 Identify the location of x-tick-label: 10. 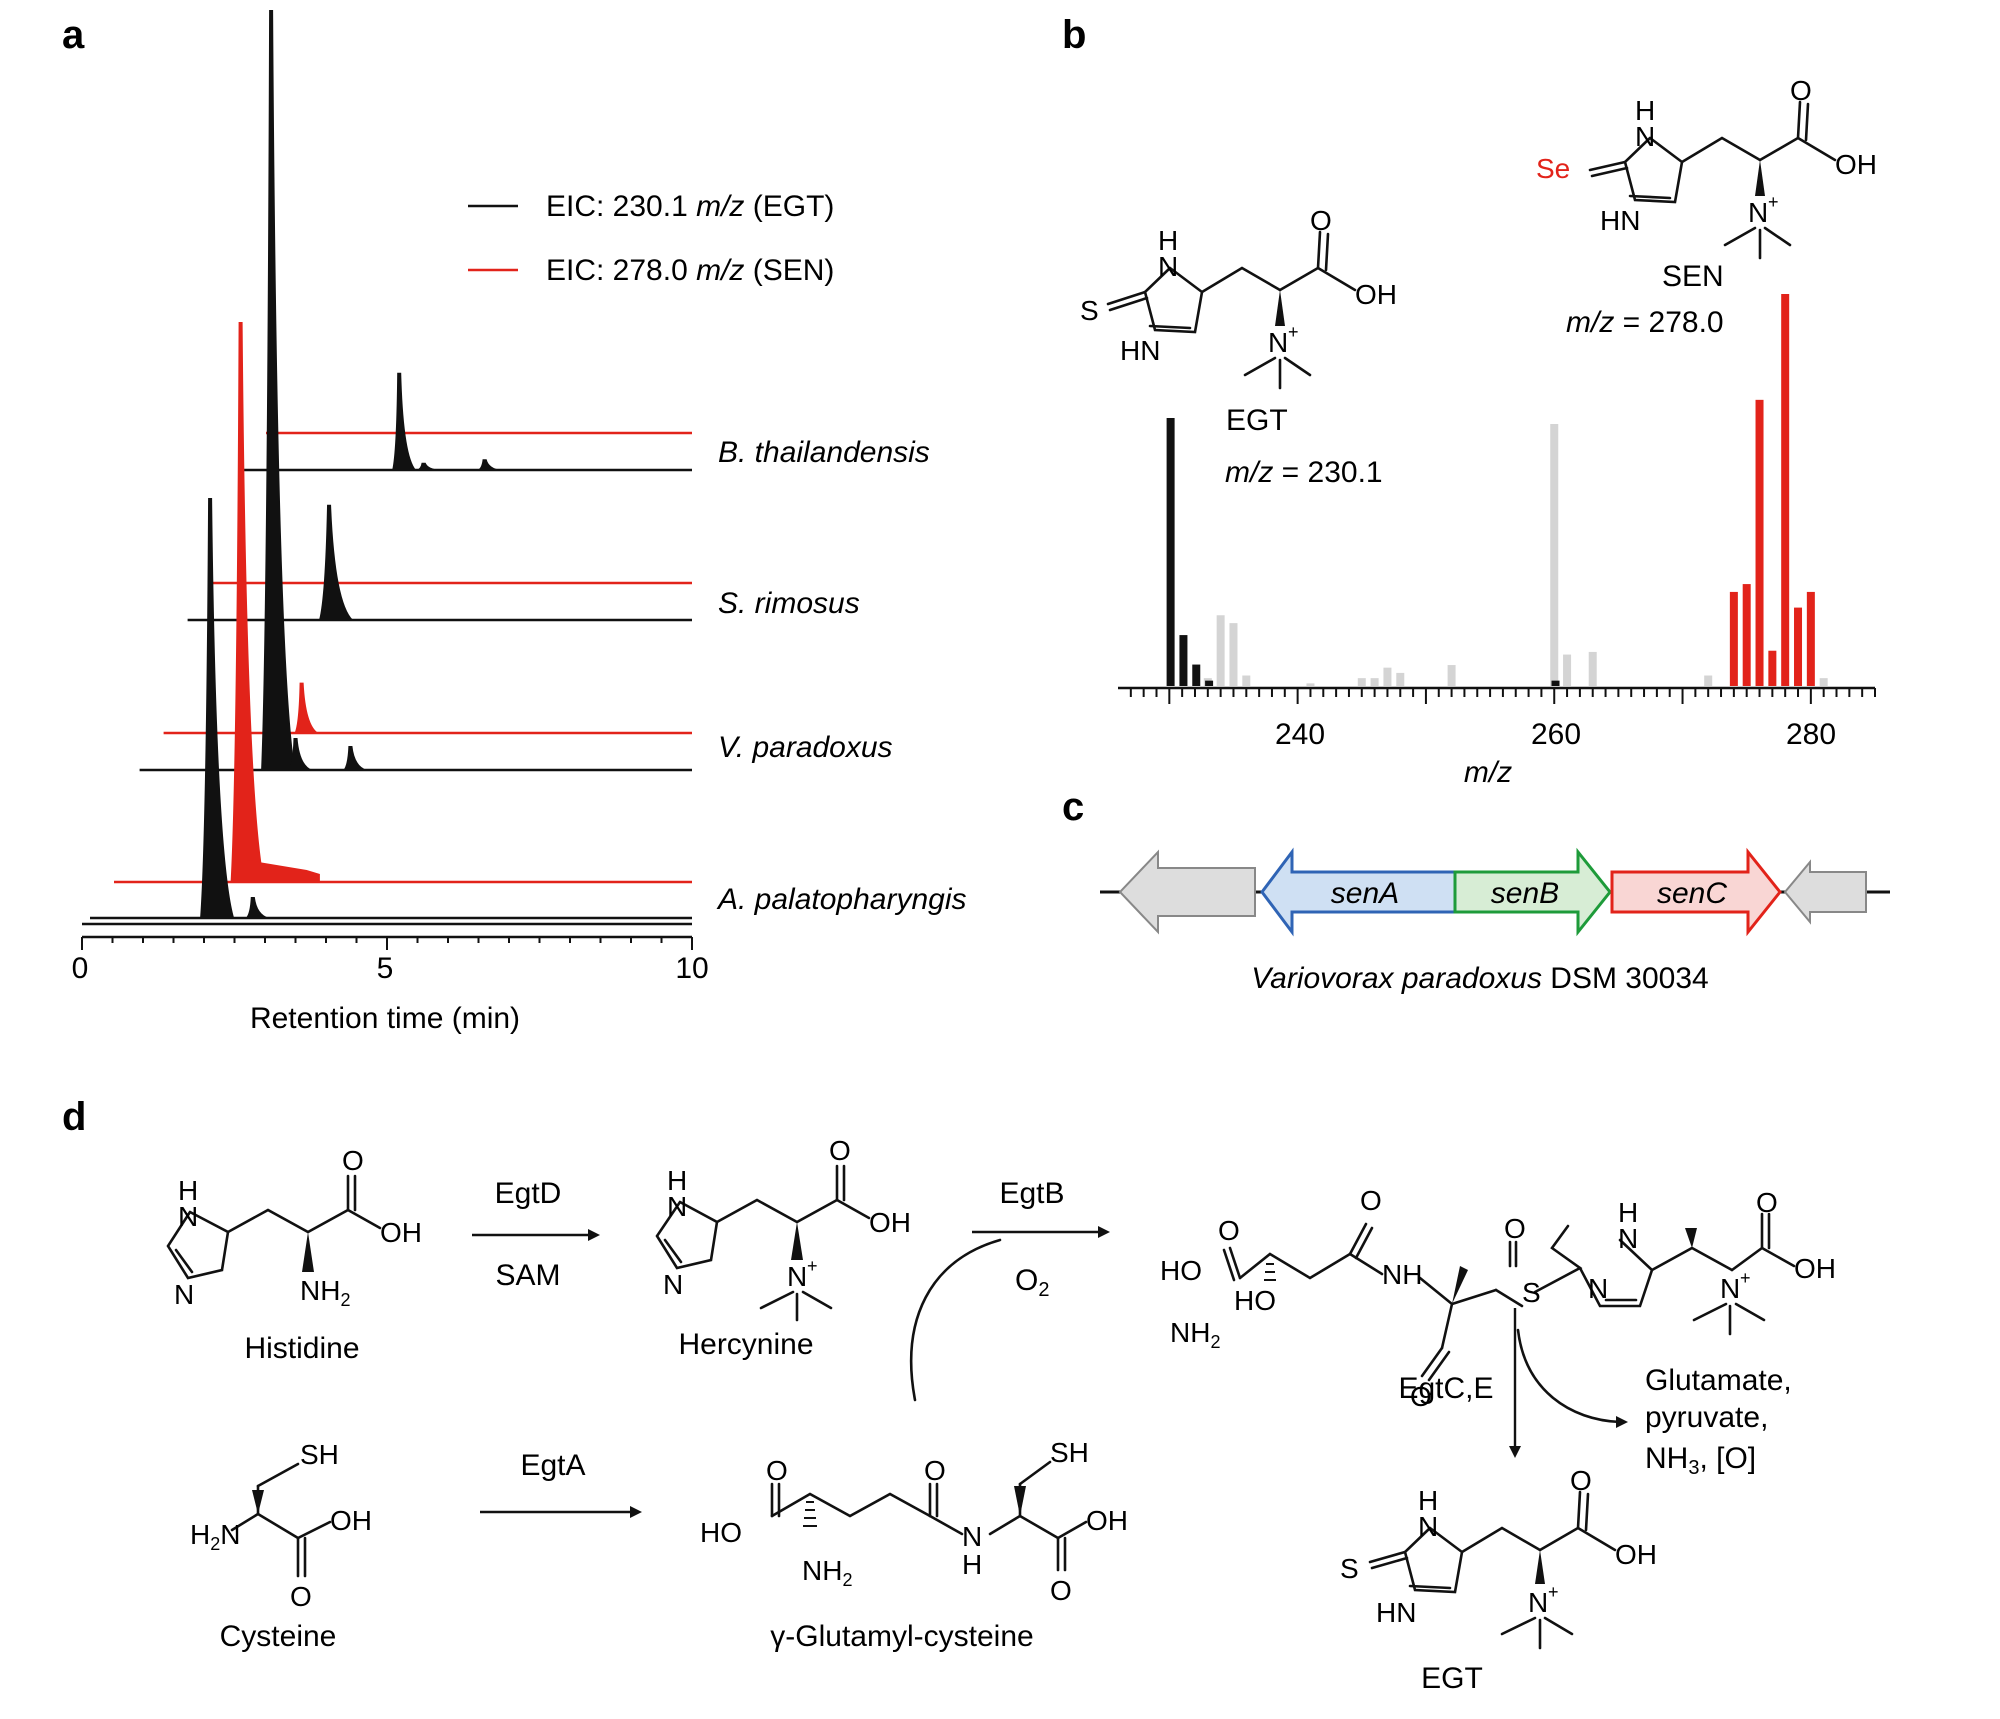
(691, 968).